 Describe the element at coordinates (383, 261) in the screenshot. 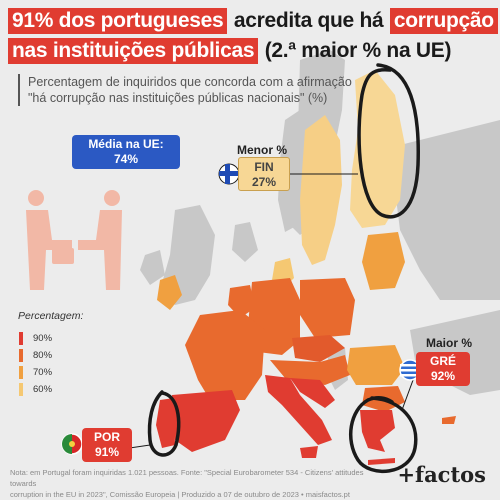

I see `region-baltics` at that location.